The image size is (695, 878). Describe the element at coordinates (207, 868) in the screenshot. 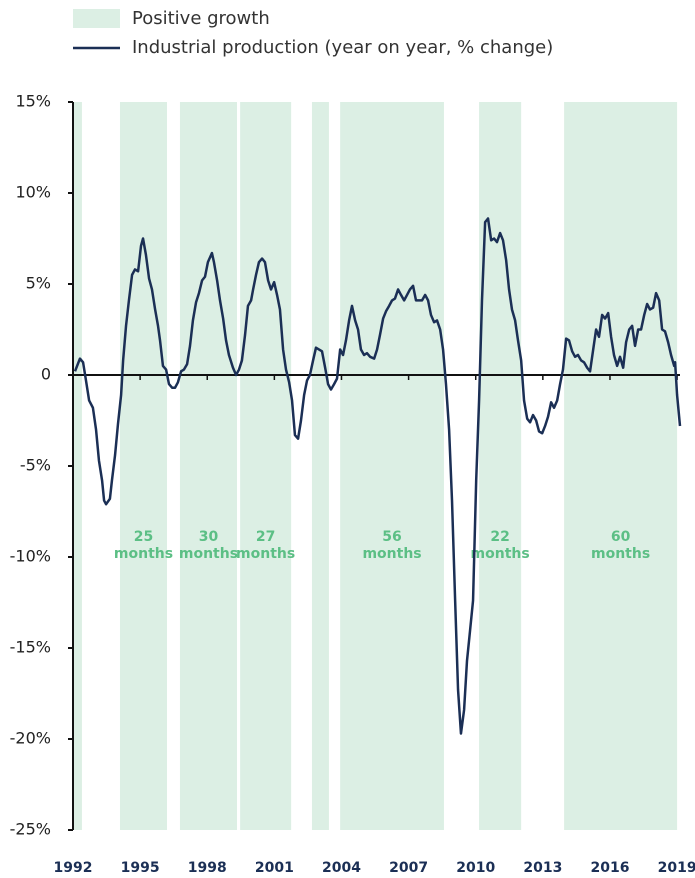

I see `x-tick-label: 1998` at that location.